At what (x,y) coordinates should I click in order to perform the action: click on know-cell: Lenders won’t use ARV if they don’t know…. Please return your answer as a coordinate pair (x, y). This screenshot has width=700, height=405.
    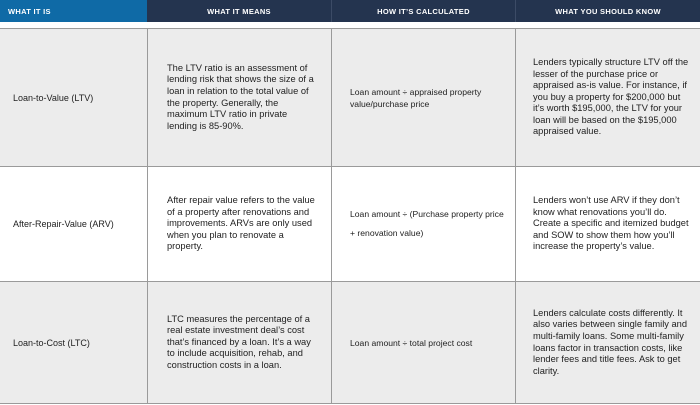
    Looking at the image, I should click on (607, 224).